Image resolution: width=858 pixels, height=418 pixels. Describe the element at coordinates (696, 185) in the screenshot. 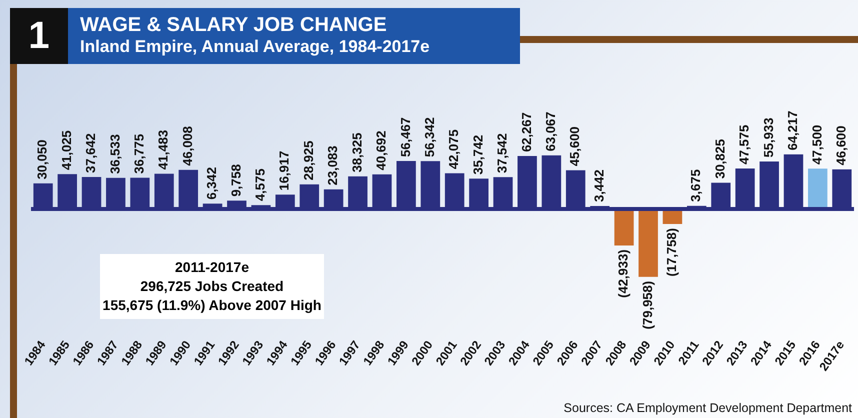

I see `data-label: 3,675` at that location.